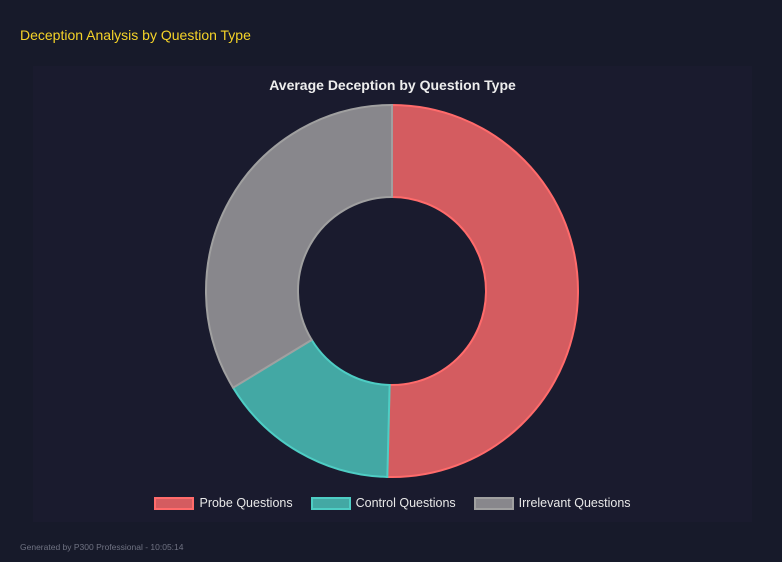 Image resolution: width=782 pixels, height=562 pixels. What do you see at coordinates (574, 503) in the screenshot?
I see `legend-label: Irrelevant Questions` at bounding box center [574, 503].